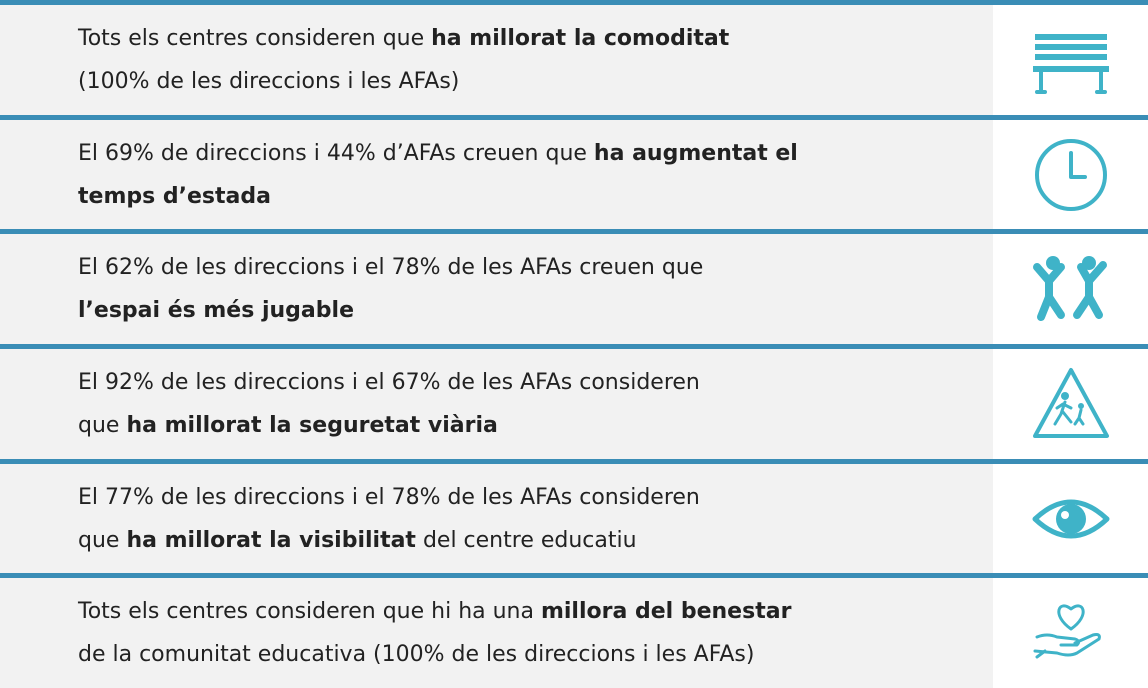  What do you see at coordinates (312, 425) in the screenshot?
I see `bold-text: ha millorat la seguretat viària` at bounding box center [312, 425].